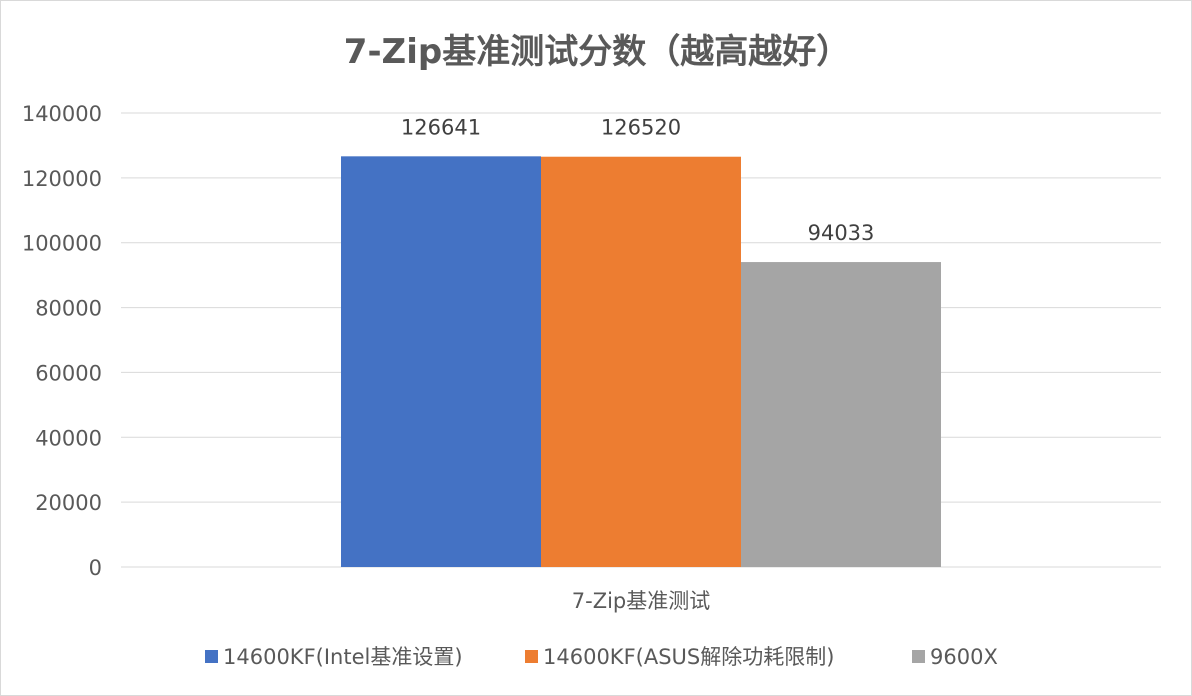 This screenshot has height=696, width=1192. What do you see at coordinates (441, 127) in the screenshot?
I see `data-label: 126641` at bounding box center [441, 127].